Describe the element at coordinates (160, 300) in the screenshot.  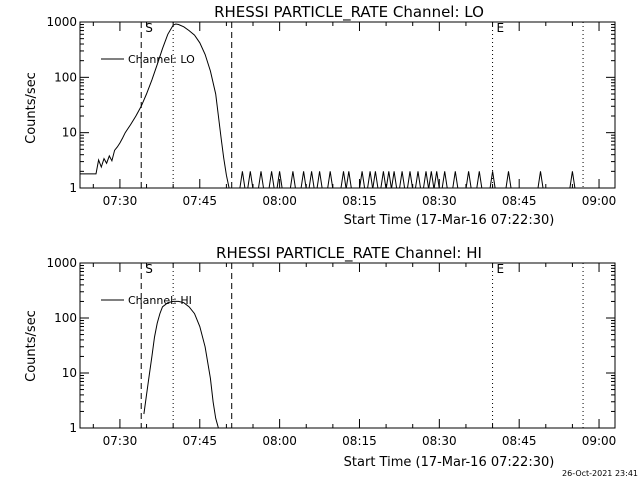
I see `hi-legend-label: Channel: HI` at that location.